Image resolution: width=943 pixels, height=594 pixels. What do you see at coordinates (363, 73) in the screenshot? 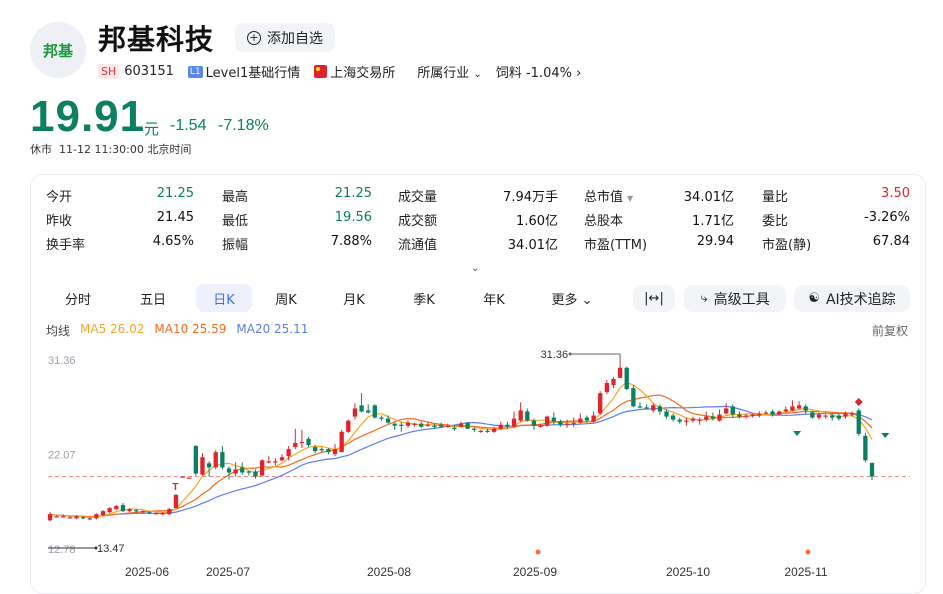
I see `exchange-name: 上海交易所` at bounding box center [363, 73].